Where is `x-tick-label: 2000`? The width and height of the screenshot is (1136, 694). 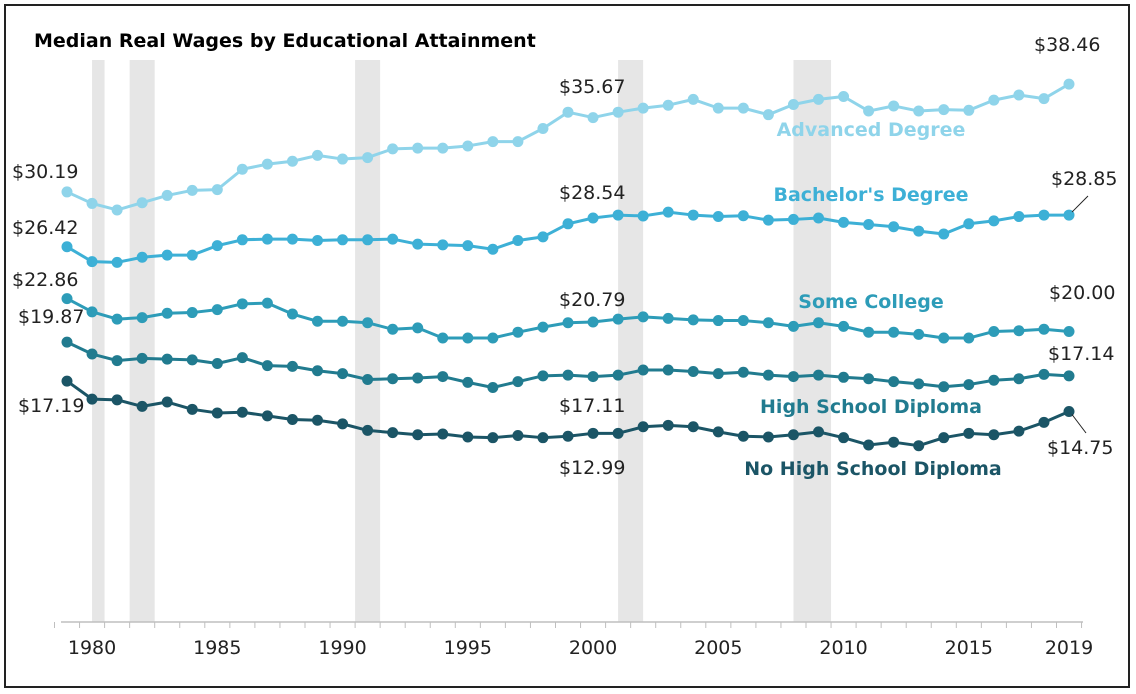
x-tick-label: 2000 is located at coordinates (593, 648).